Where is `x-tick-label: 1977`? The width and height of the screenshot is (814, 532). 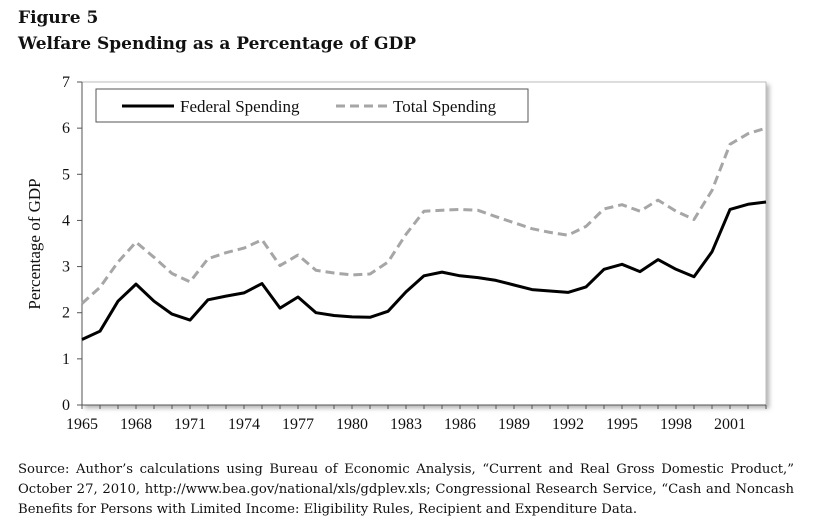 x-tick-label: 1977 is located at coordinates (298, 424).